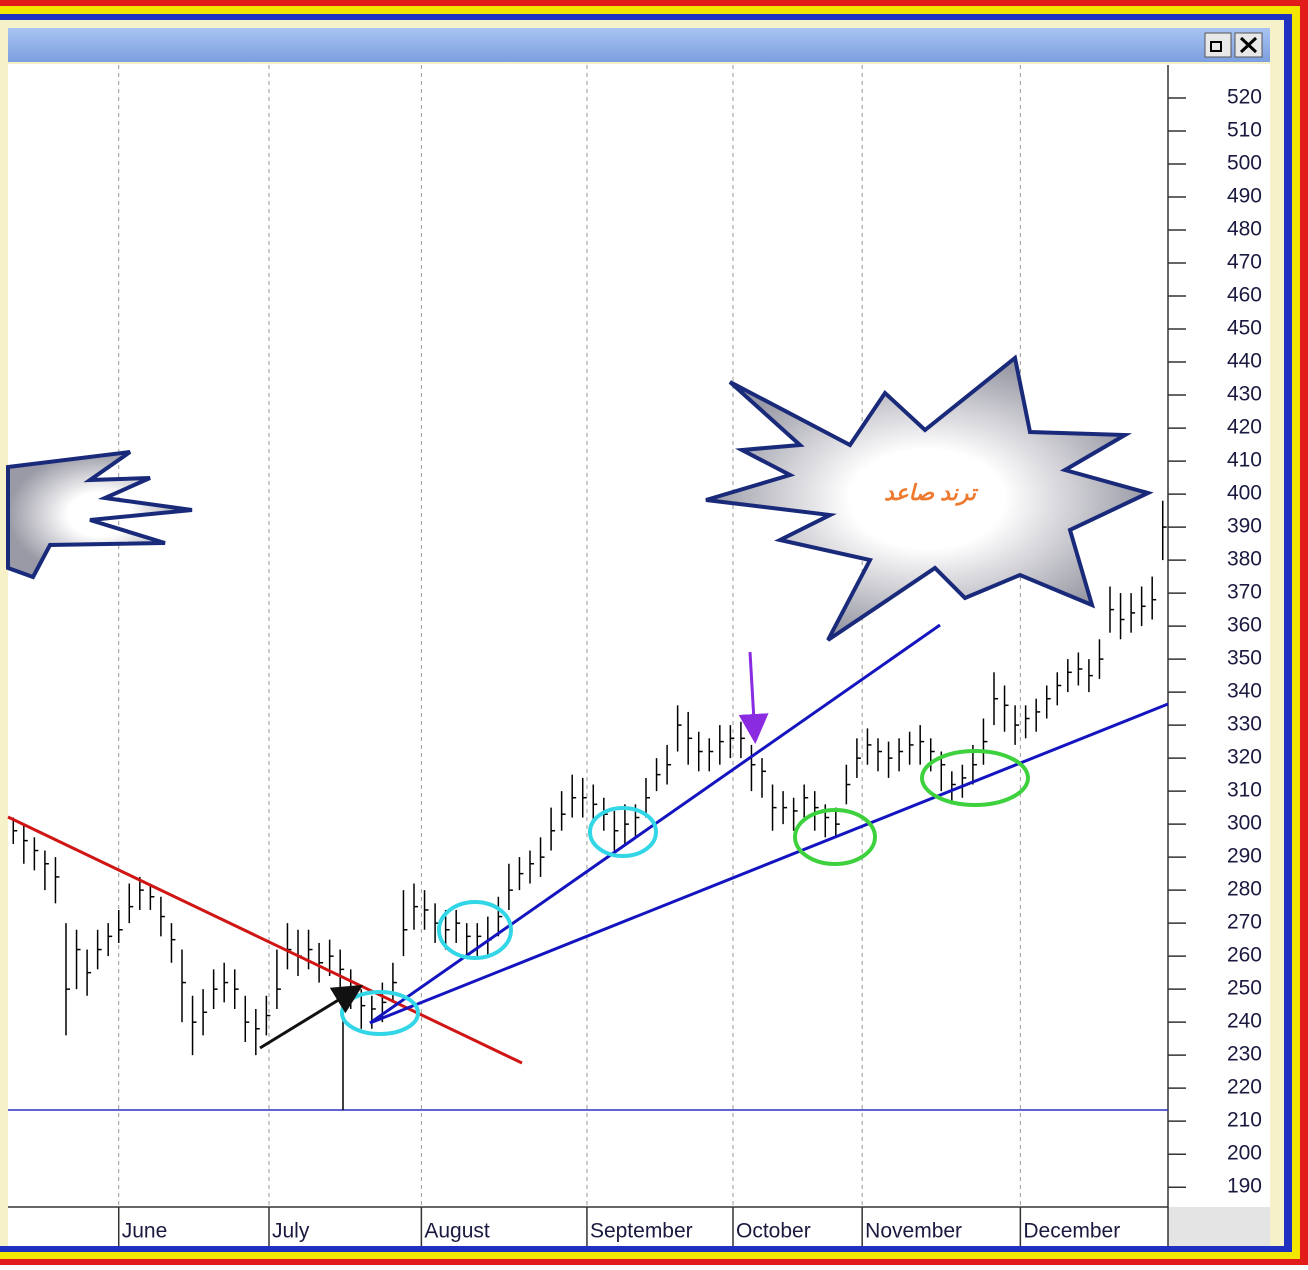 The image size is (1308, 1270). Describe the element at coordinates (1244, 1186) in the screenshot. I see `y-tick-label: 190` at that location.